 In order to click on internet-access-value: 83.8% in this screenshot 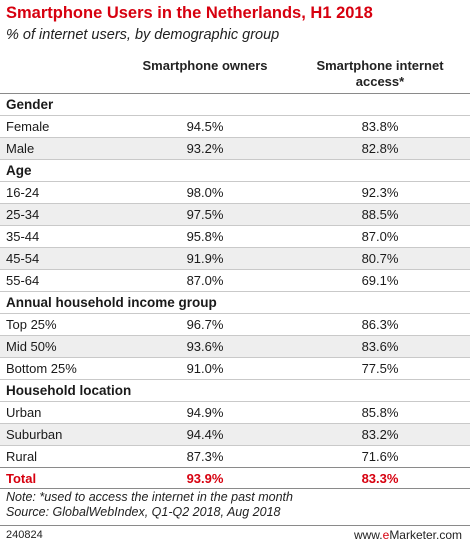, I will do `click(380, 126)`.